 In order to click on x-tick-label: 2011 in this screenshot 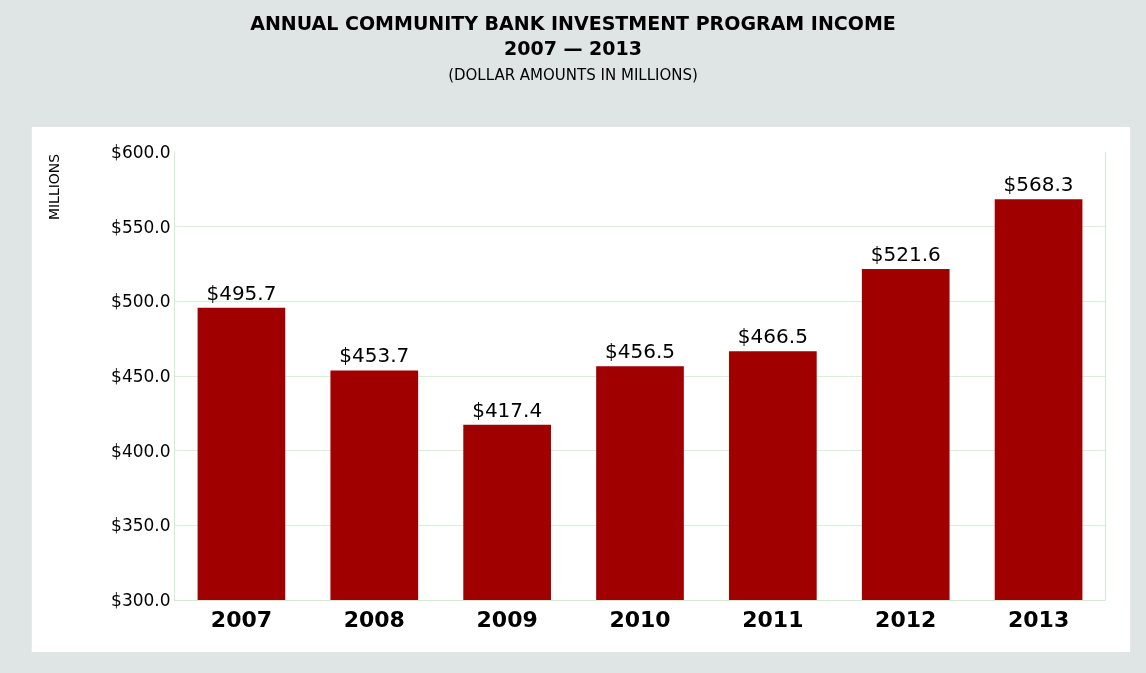, I will do `click(773, 620)`.